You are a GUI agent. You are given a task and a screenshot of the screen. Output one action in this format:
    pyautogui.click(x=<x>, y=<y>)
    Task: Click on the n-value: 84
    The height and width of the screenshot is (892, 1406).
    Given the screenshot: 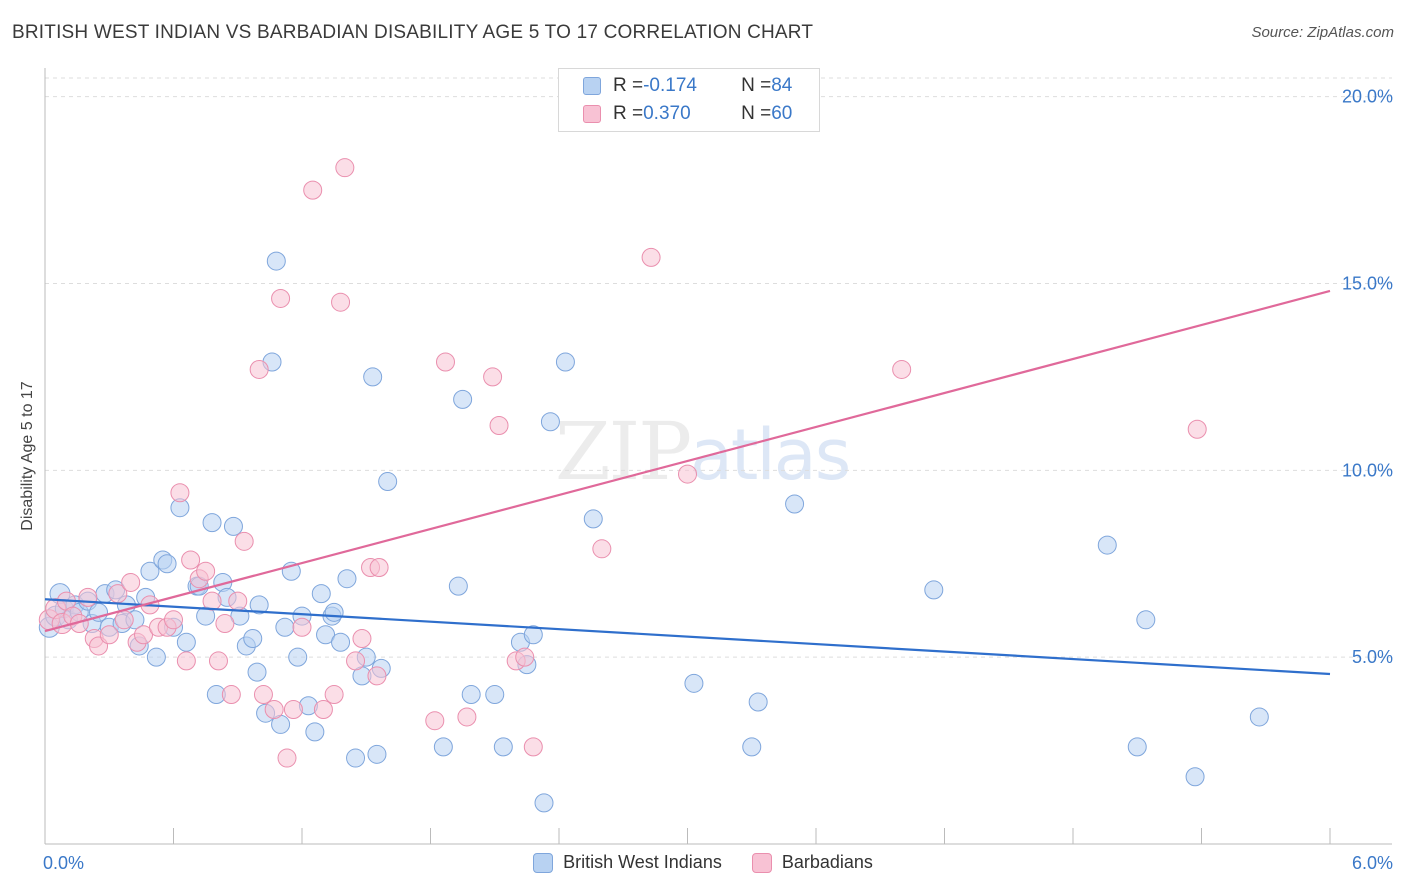 What is the action you would take?
    pyautogui.click(x=782, y=85)
    